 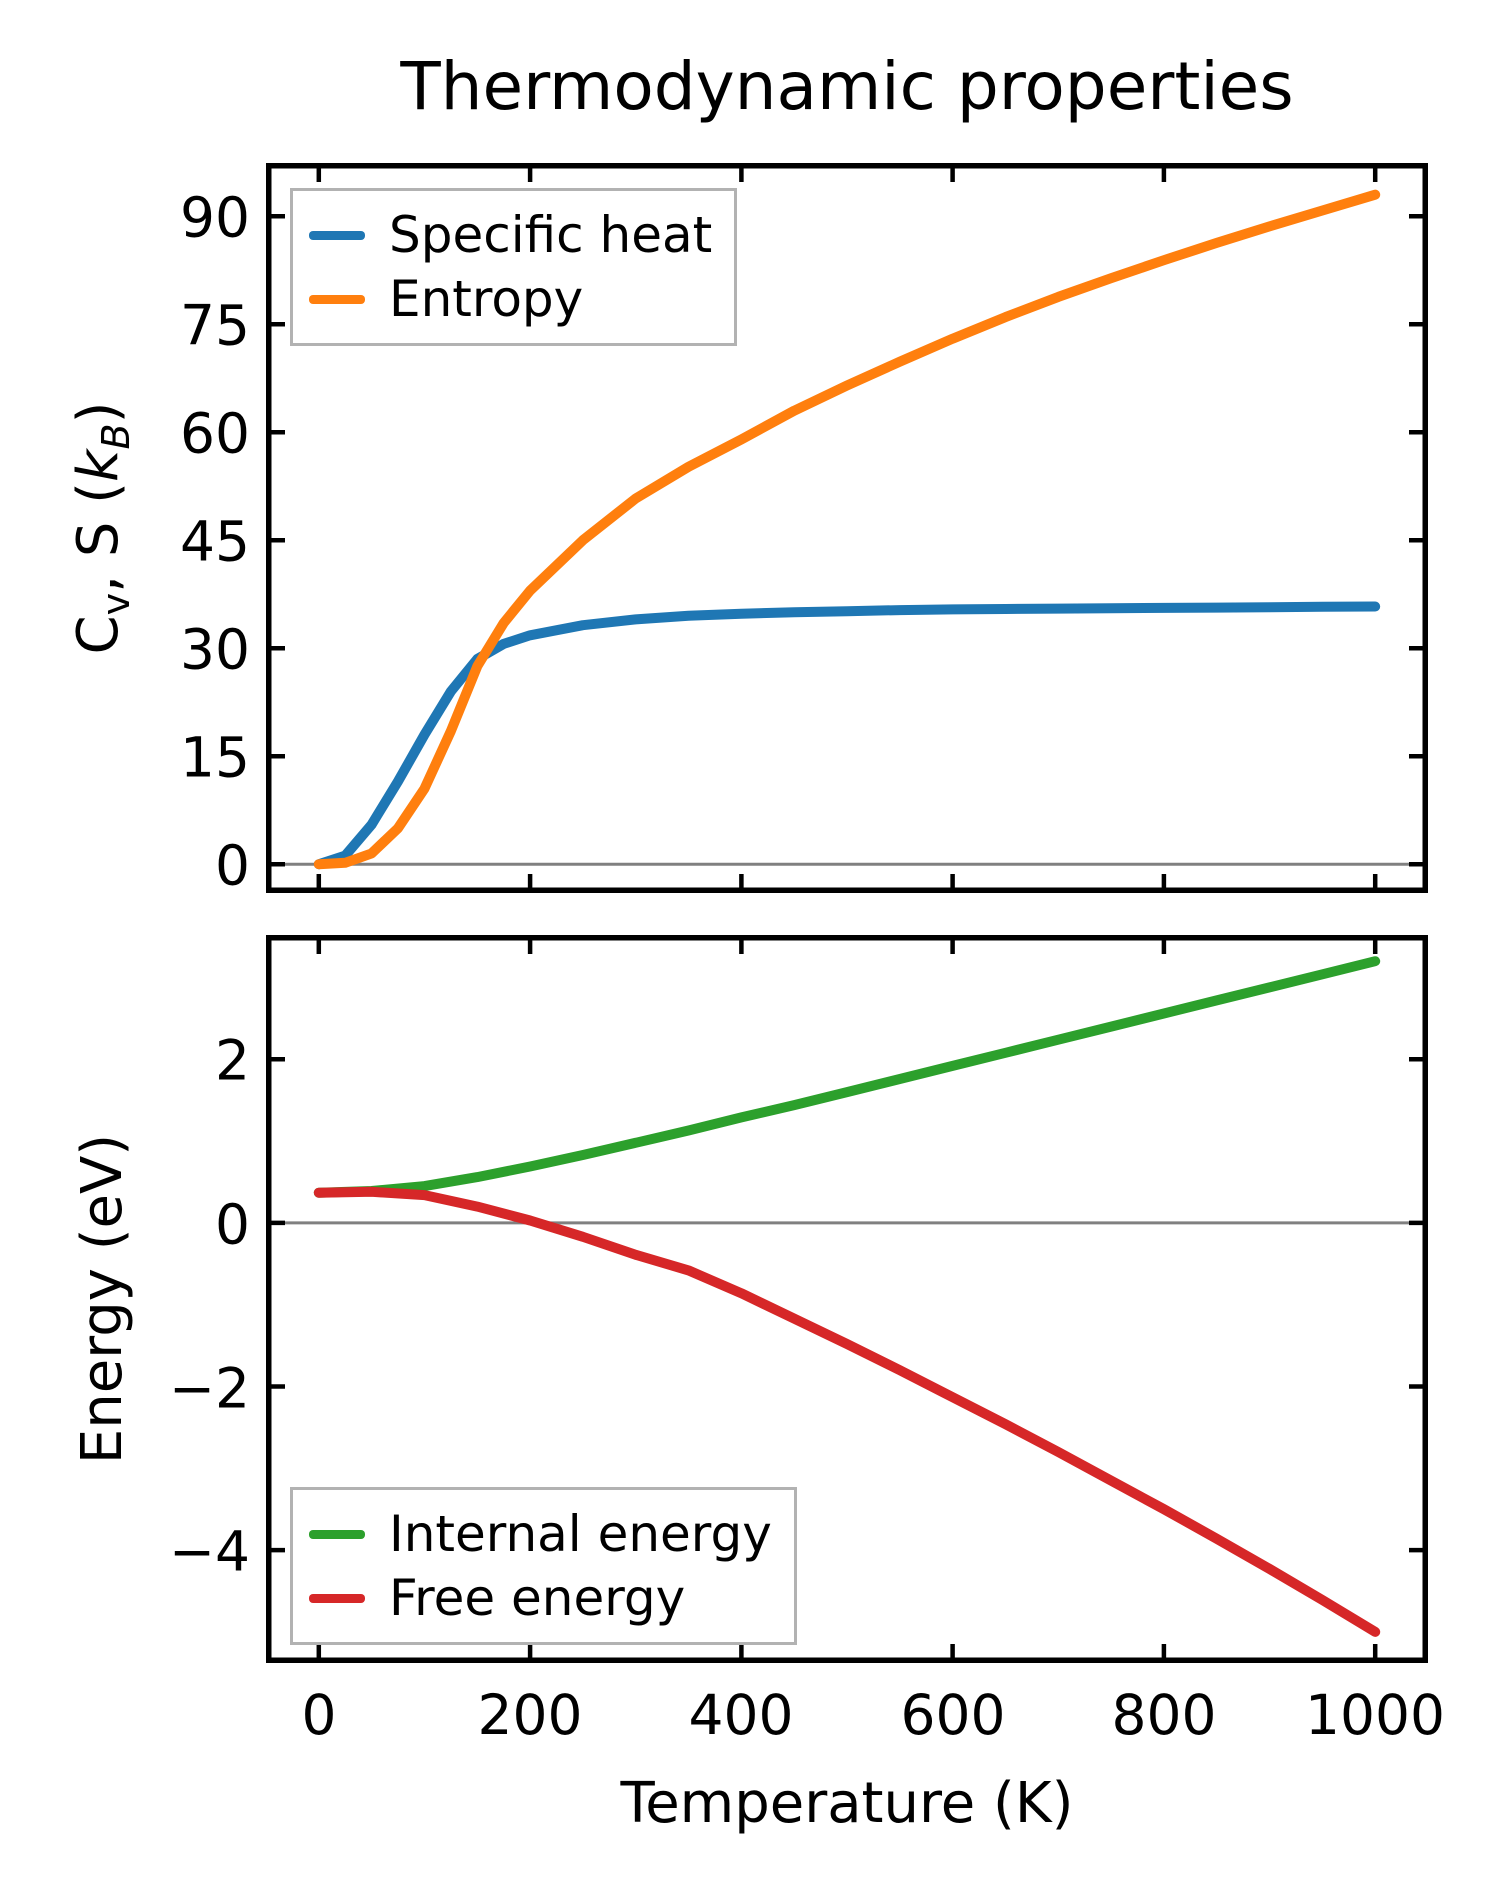 I want to click on y-tick-label: 45, so click(x=215, y=541).